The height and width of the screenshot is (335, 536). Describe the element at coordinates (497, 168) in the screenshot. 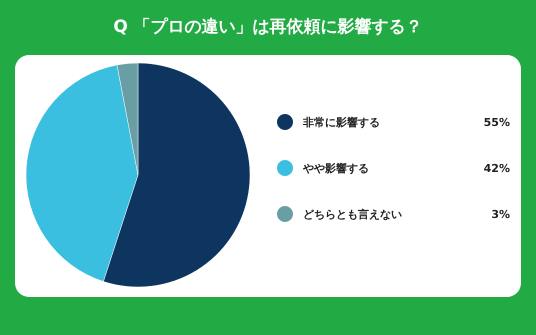

I see `data-label: 42%` at that location.